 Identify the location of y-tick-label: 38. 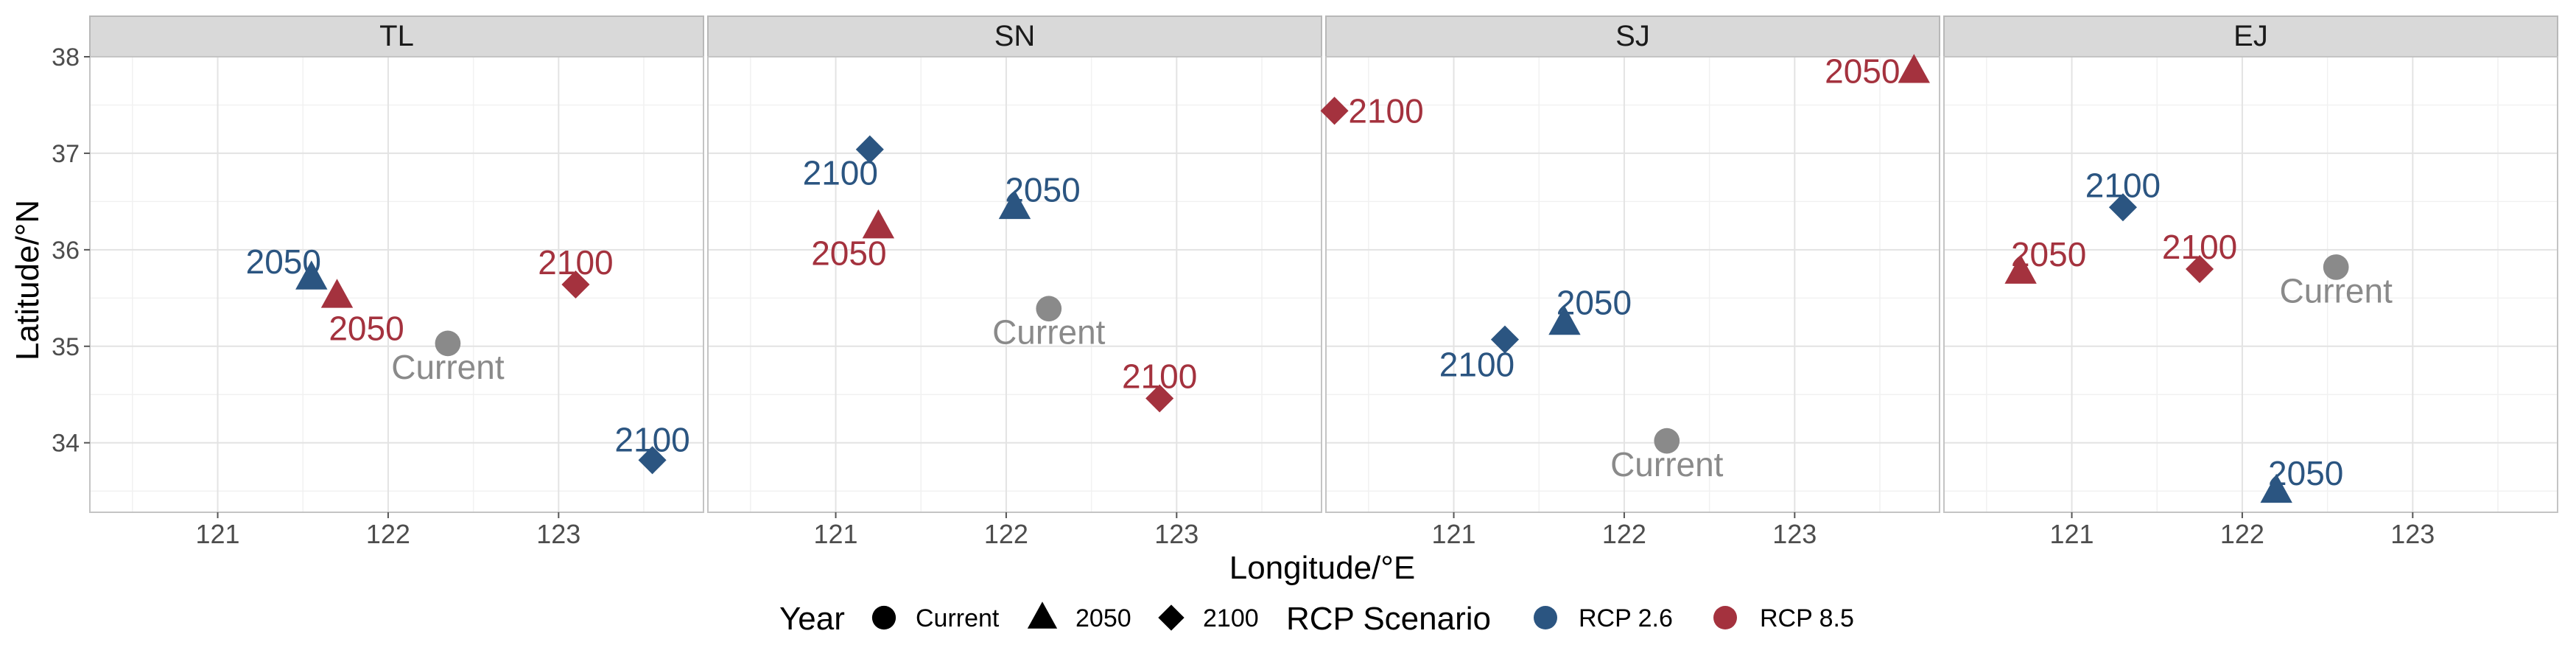
(66, 57).